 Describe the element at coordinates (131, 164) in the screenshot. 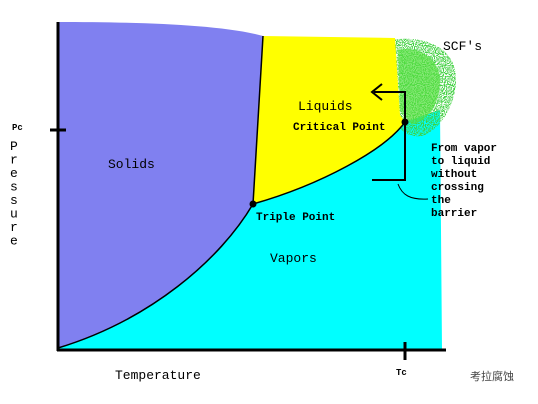

I see `solids-label: Solids` at that location.